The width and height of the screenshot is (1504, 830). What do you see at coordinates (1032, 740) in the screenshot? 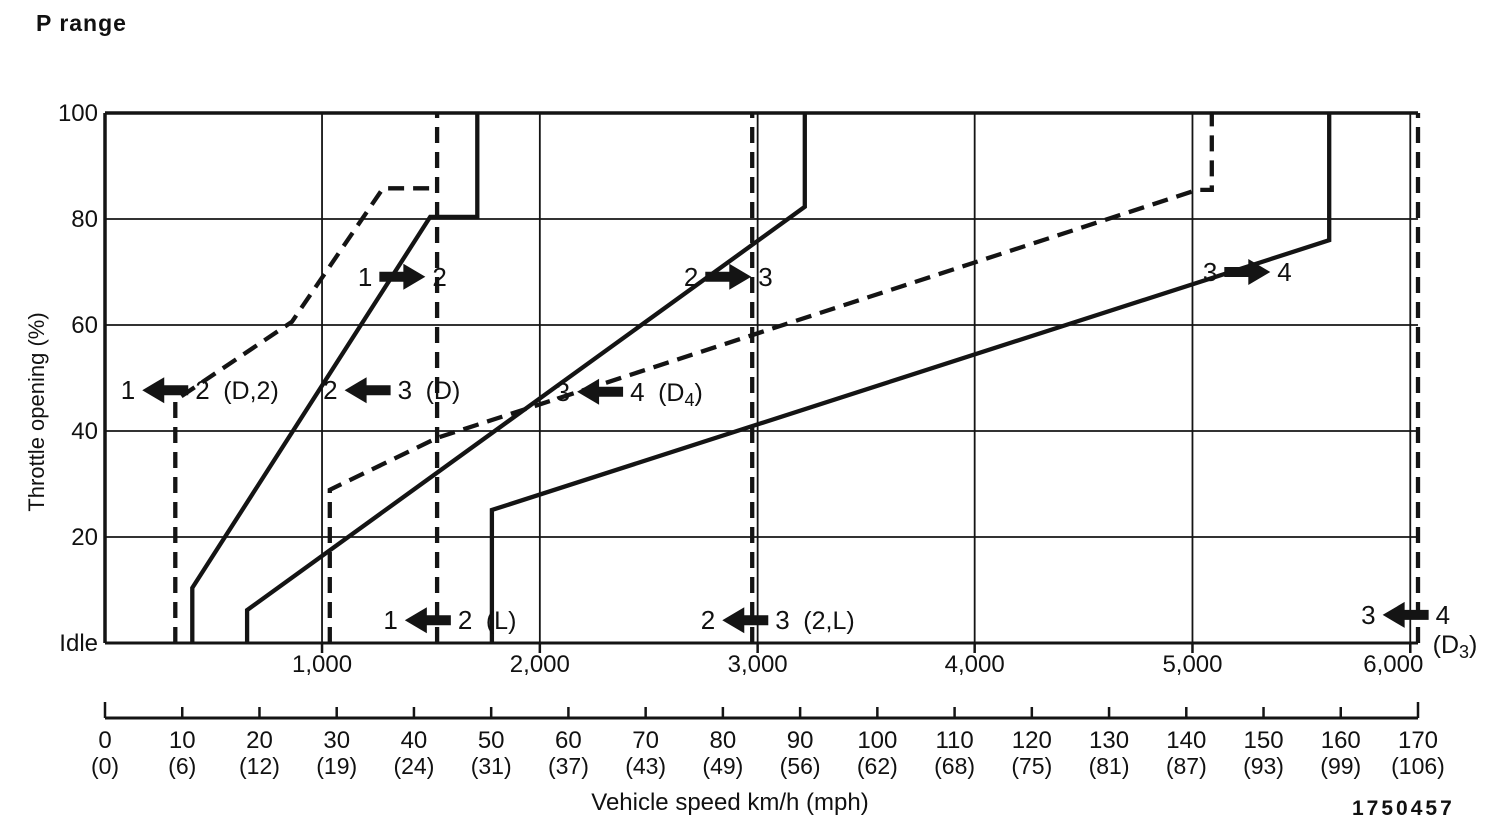
I see `ruler-kmh-label: 120` at bounding box center [1032, 740].